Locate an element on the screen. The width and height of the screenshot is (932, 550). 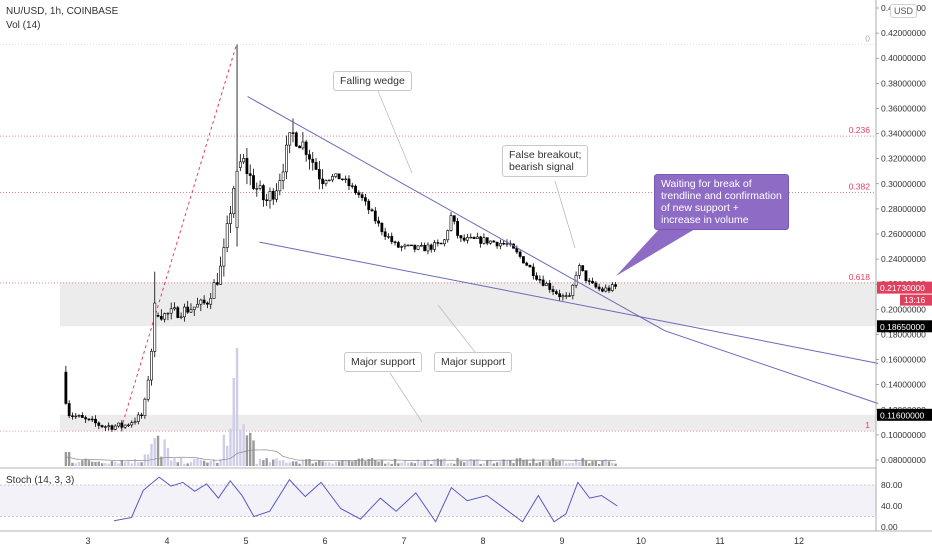
support-zone is located at coordinates (468, 423).